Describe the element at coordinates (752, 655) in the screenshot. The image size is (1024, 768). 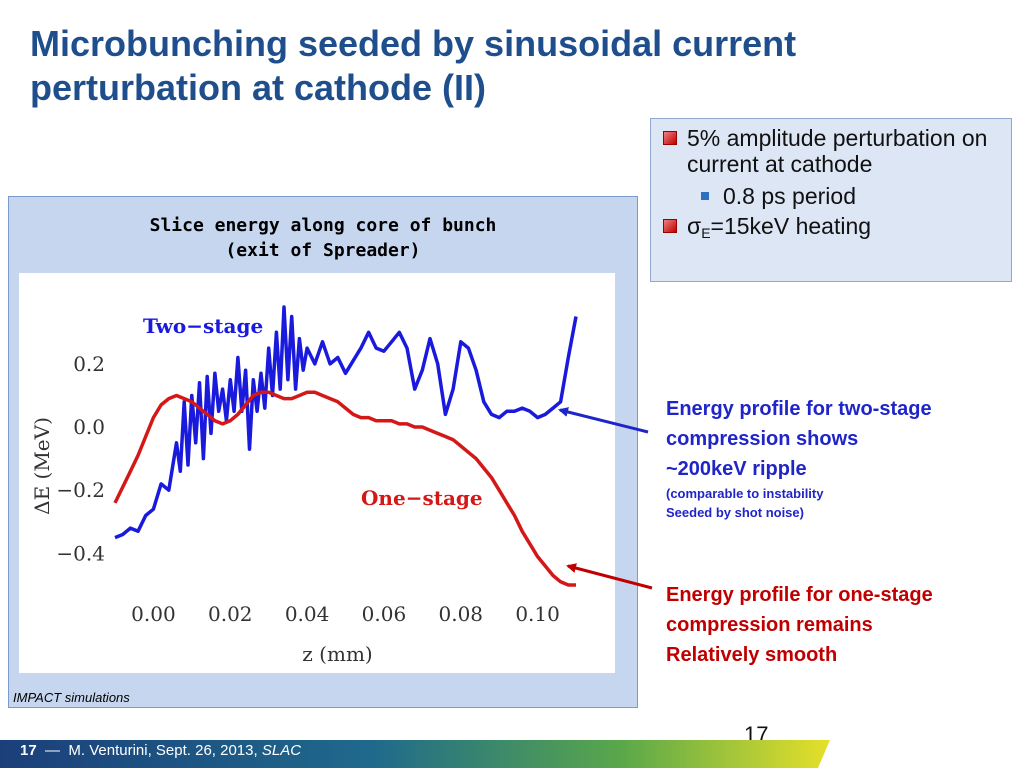
I see `annotation-one-stage-line3: Relatively smooth` at that location.